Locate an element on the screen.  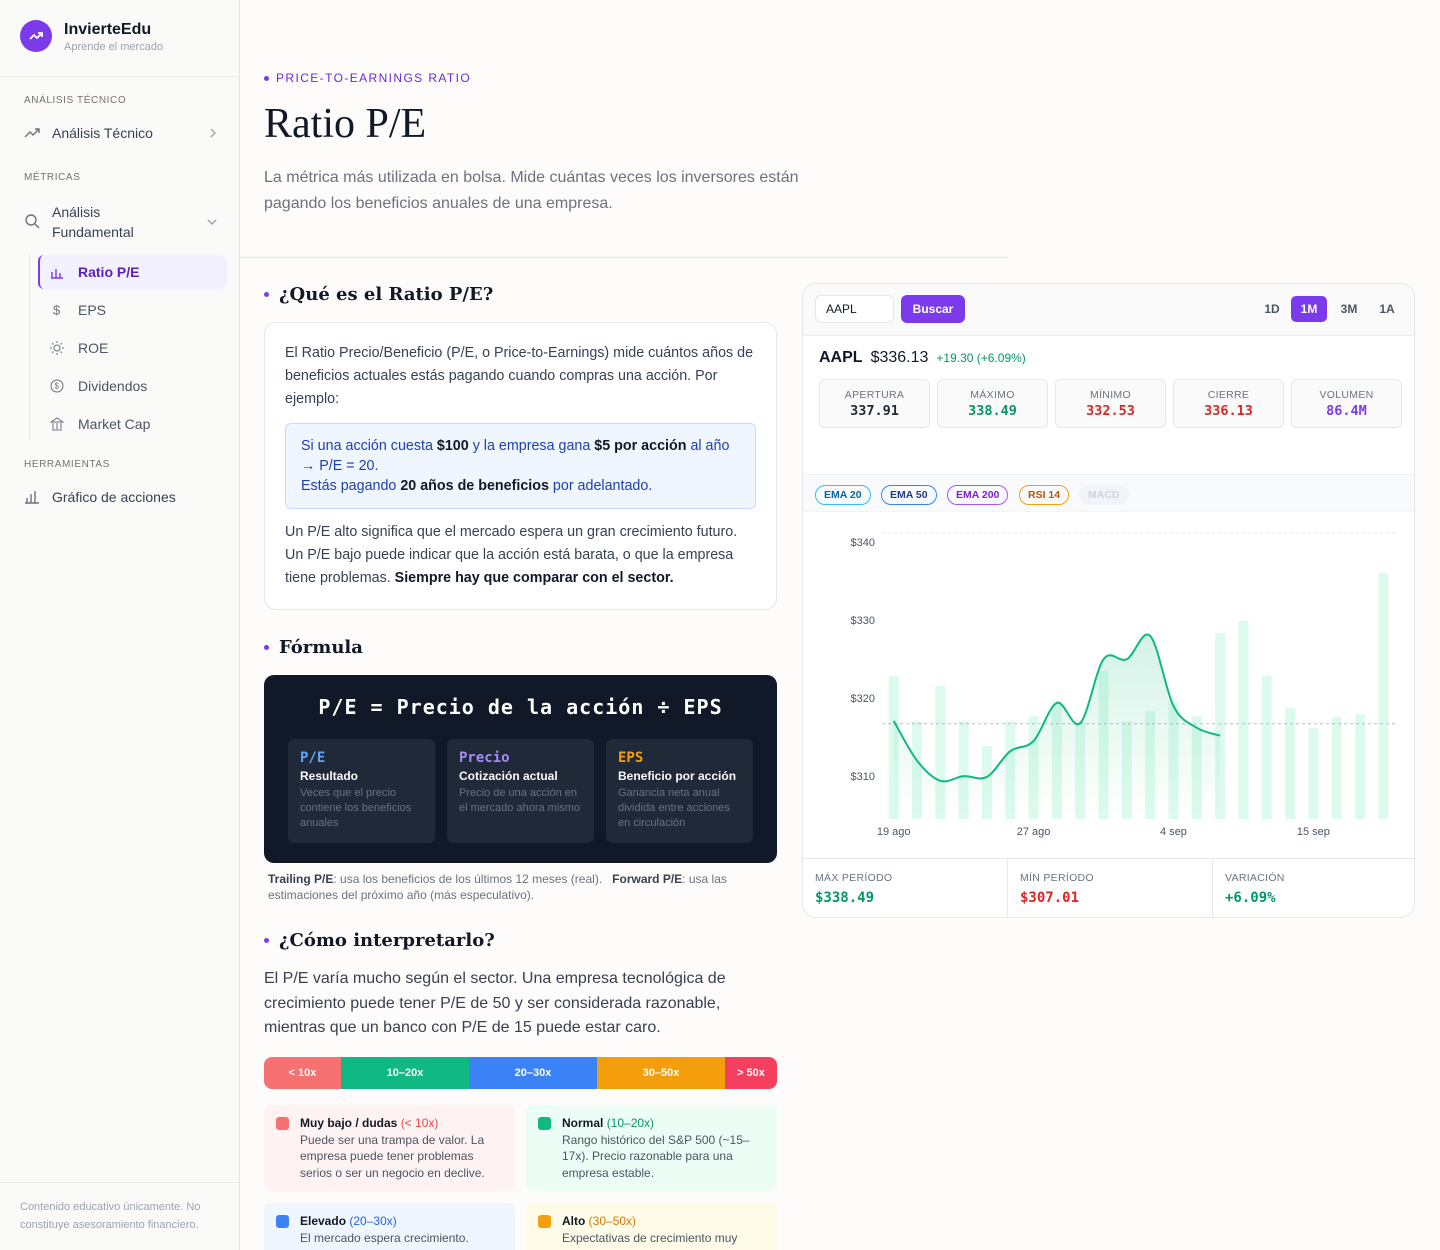
nav-heading: ANÁLISIS TÉCNICO is located at coordinates (75, 100).